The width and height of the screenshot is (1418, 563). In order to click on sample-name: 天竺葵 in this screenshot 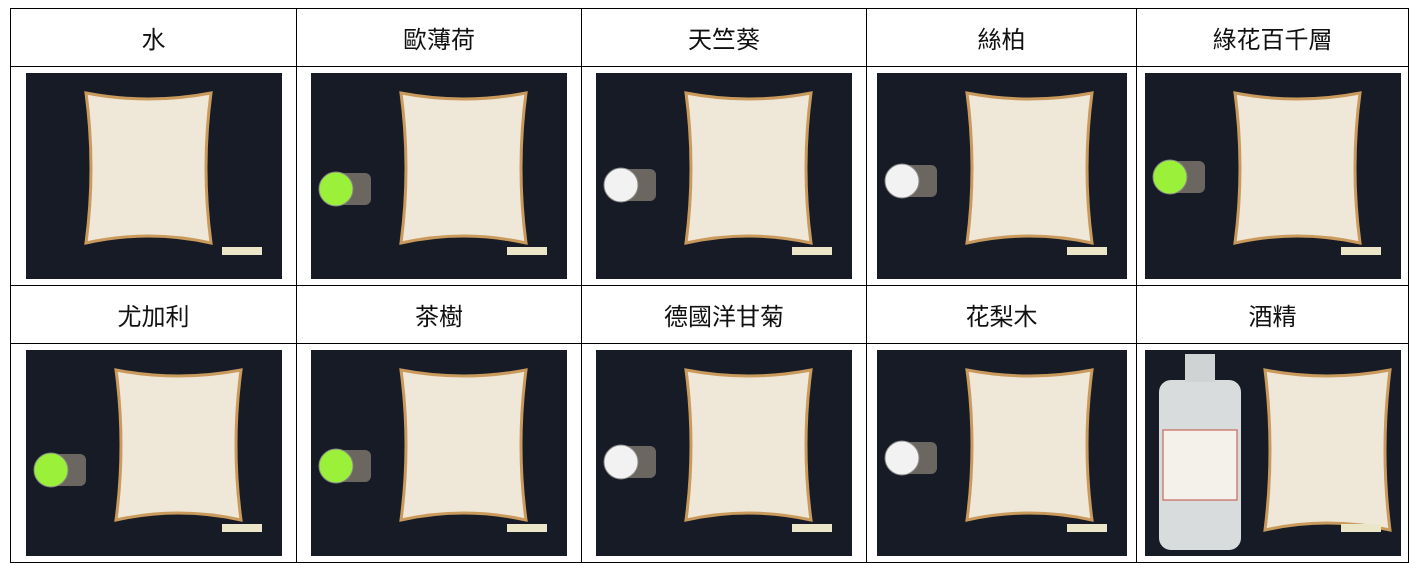, I will do `click(724, 37)`.